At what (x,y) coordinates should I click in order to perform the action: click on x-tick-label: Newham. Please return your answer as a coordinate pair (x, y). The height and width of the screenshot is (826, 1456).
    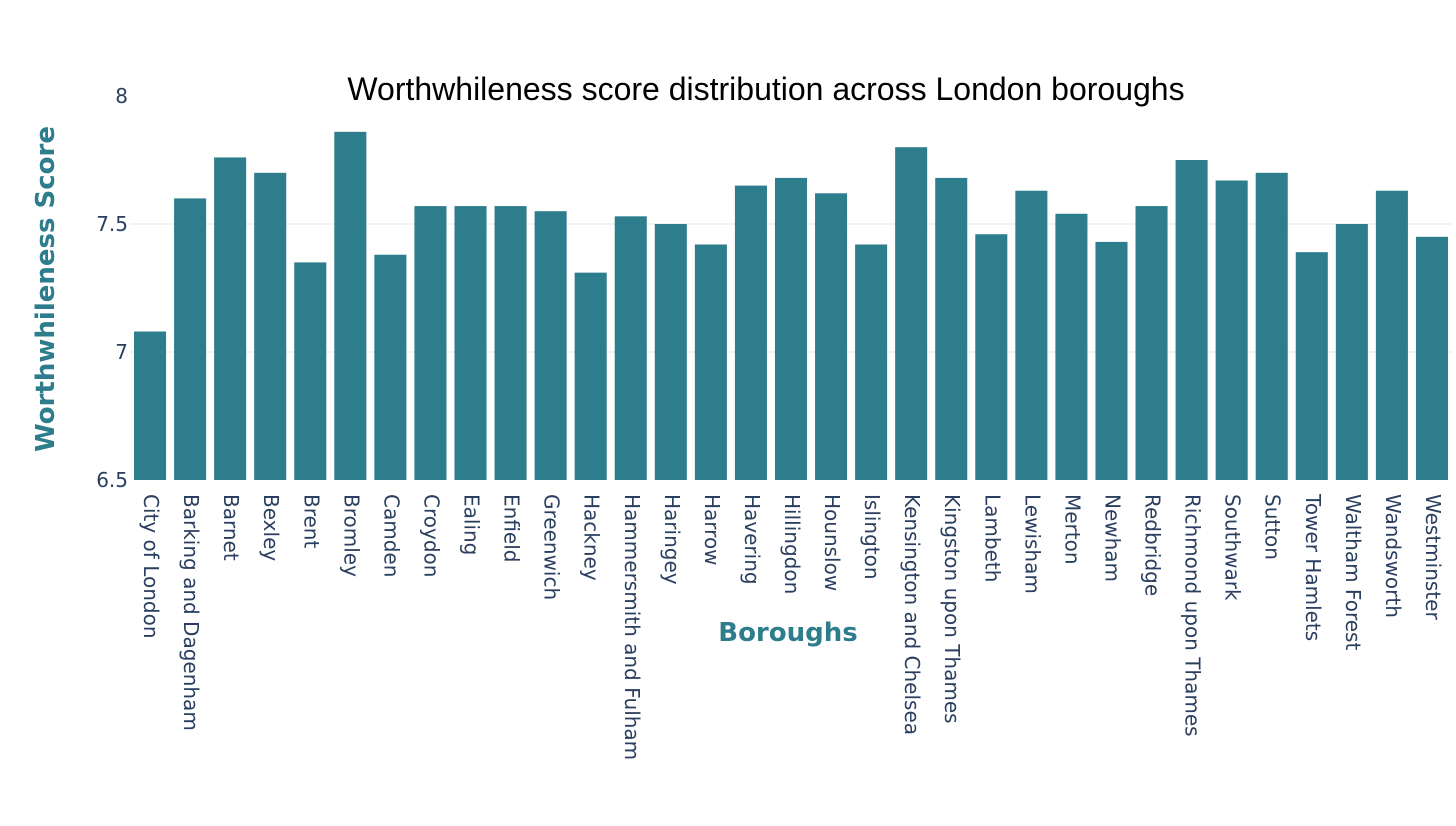
    Looking at the image, I should click on (1112, 538).